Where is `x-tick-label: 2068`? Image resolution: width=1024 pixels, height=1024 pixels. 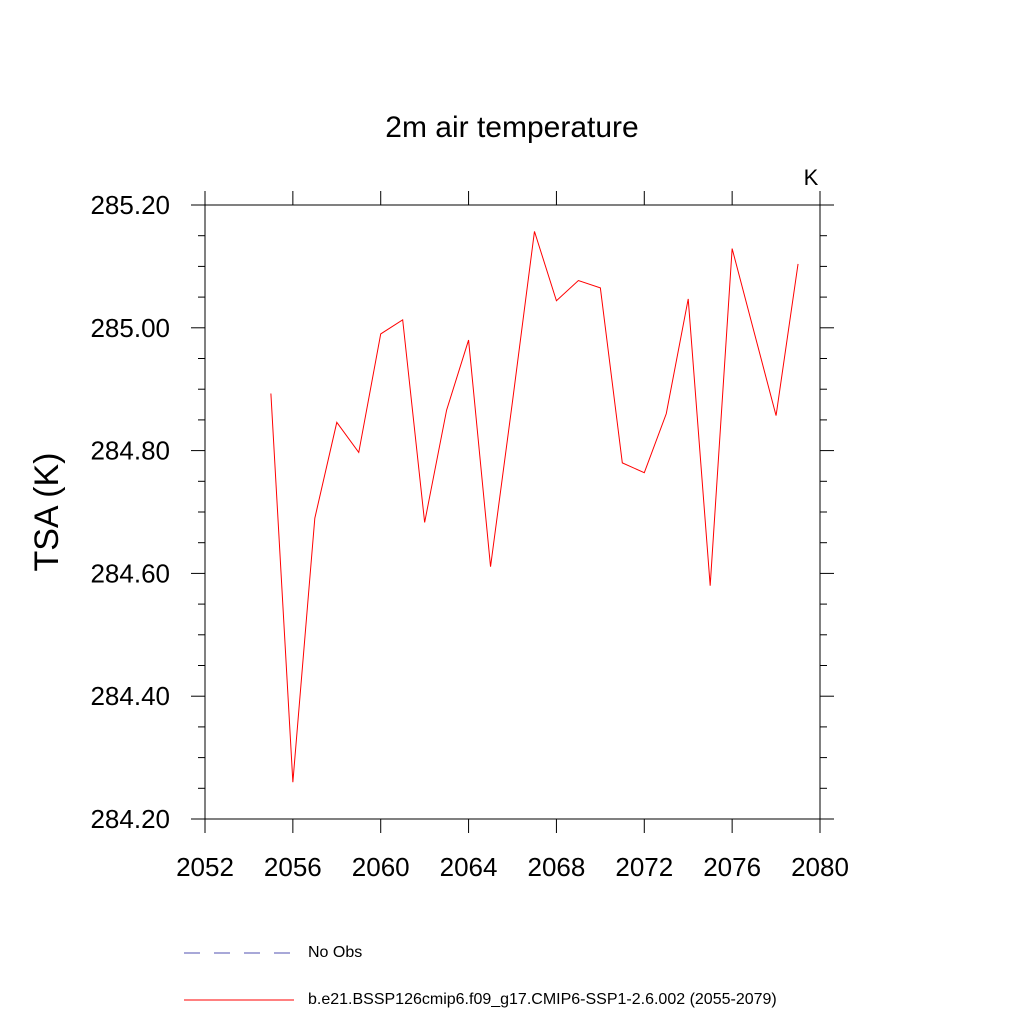 x-tick-label: 2068 is located at coordinates (557, 867).